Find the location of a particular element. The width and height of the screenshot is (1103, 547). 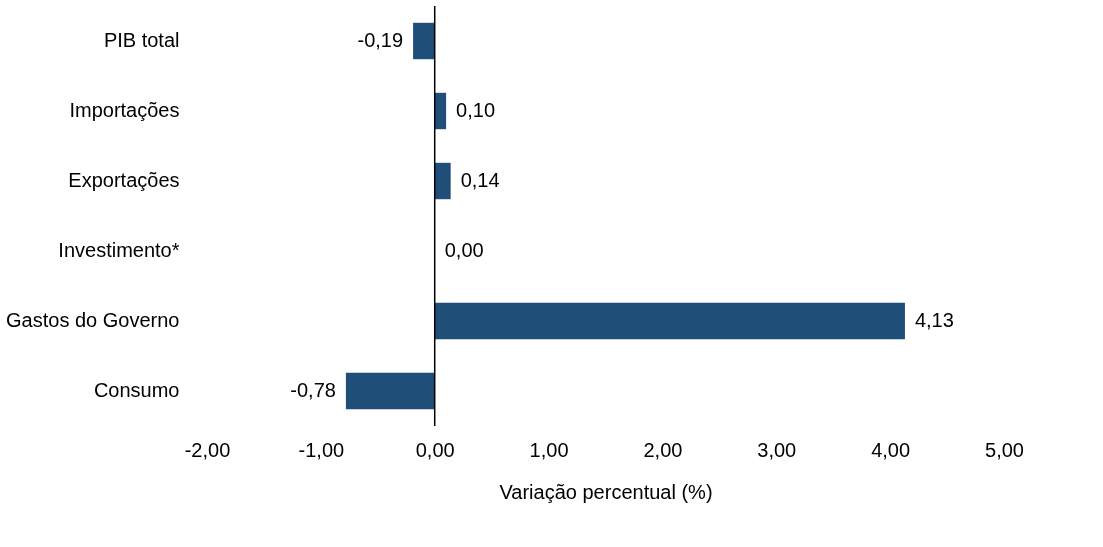

x-tick-label: 1,00 is located at coordinates (549, 449).